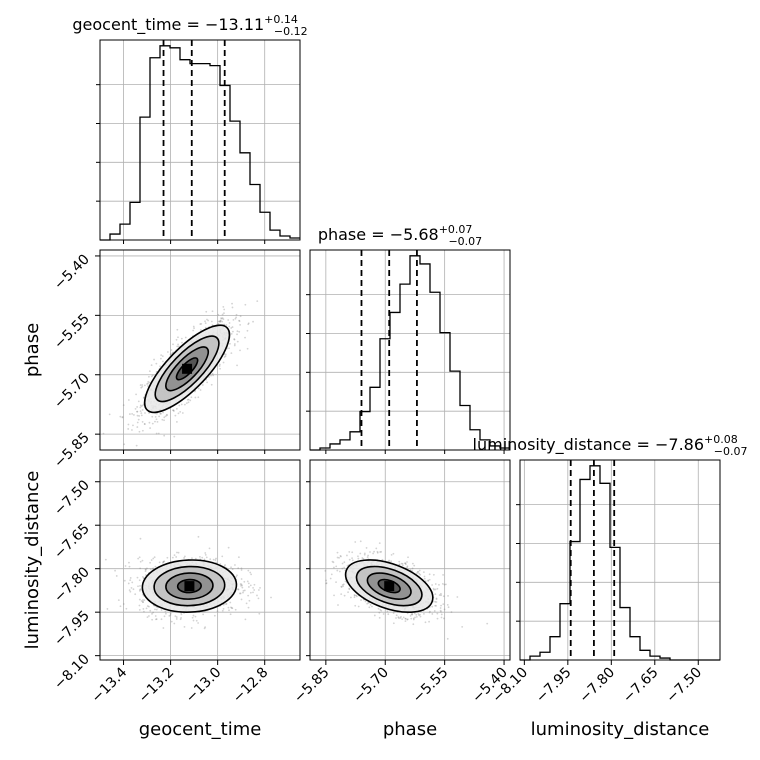 Image resolution: width=760 pixels, height=760 pixels. What do you see at coordinates (410, 729) in the screenshot?
I see `x-axis-label: phase` at bounding box center [410, 729].